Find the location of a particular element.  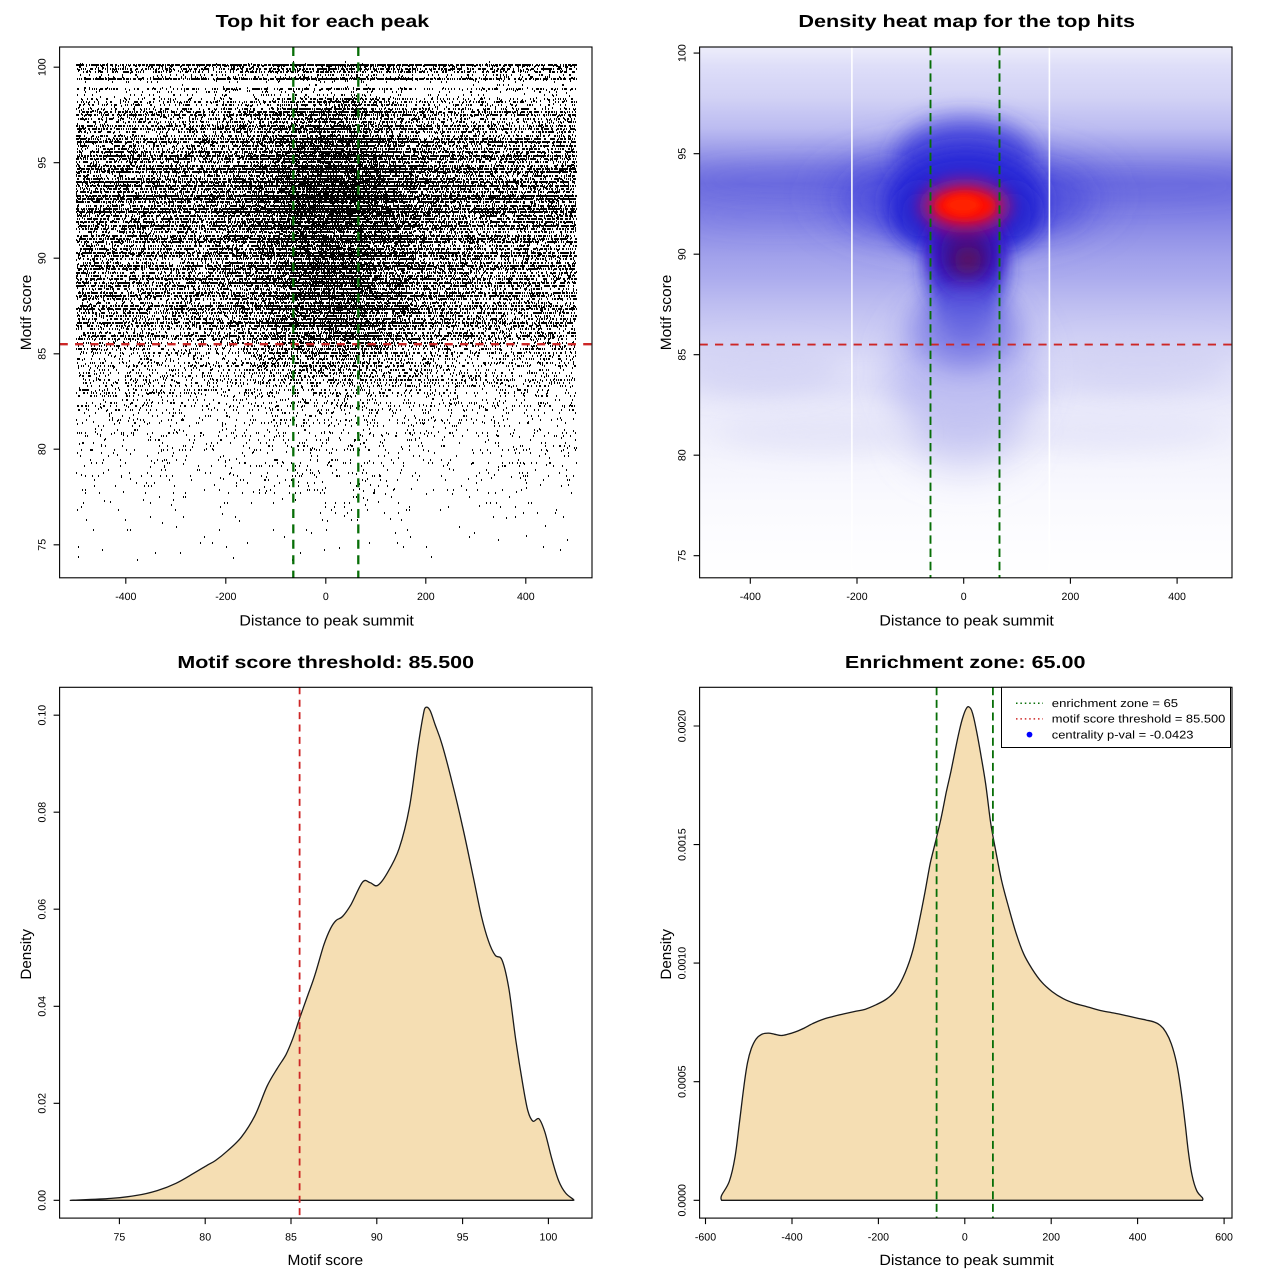

svg-text: 0.06 is located at coordinates (42, 909).